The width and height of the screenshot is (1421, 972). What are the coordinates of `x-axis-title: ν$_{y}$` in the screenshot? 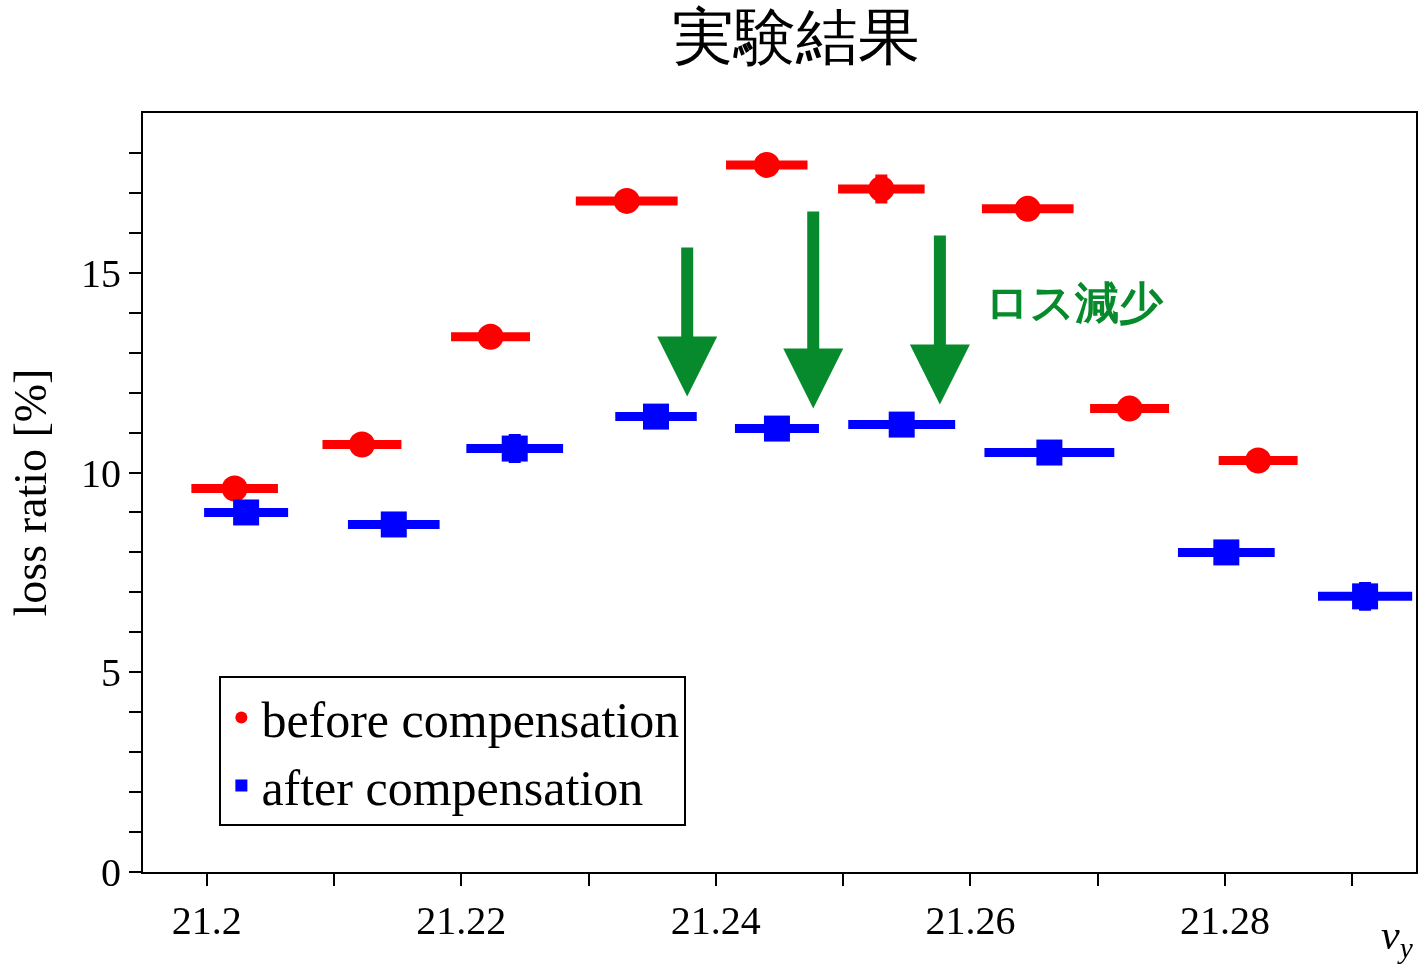 It's located at (1397, 938).